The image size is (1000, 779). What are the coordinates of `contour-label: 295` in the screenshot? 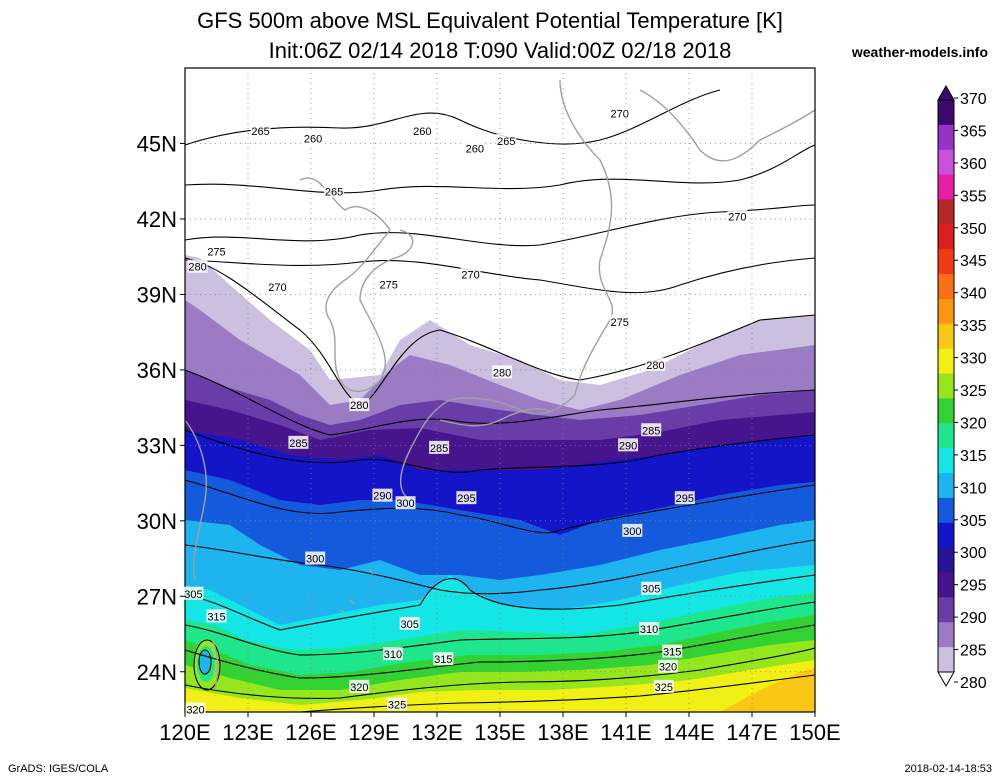 It's located at (466, 498).